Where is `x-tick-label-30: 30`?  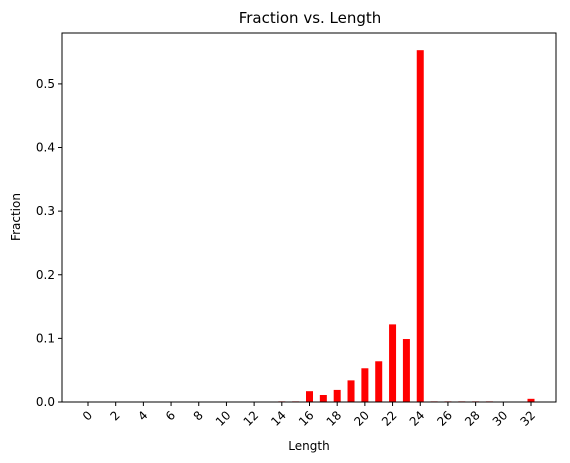 x-tick-label-30: 30 is located at coordinates (500, 418).